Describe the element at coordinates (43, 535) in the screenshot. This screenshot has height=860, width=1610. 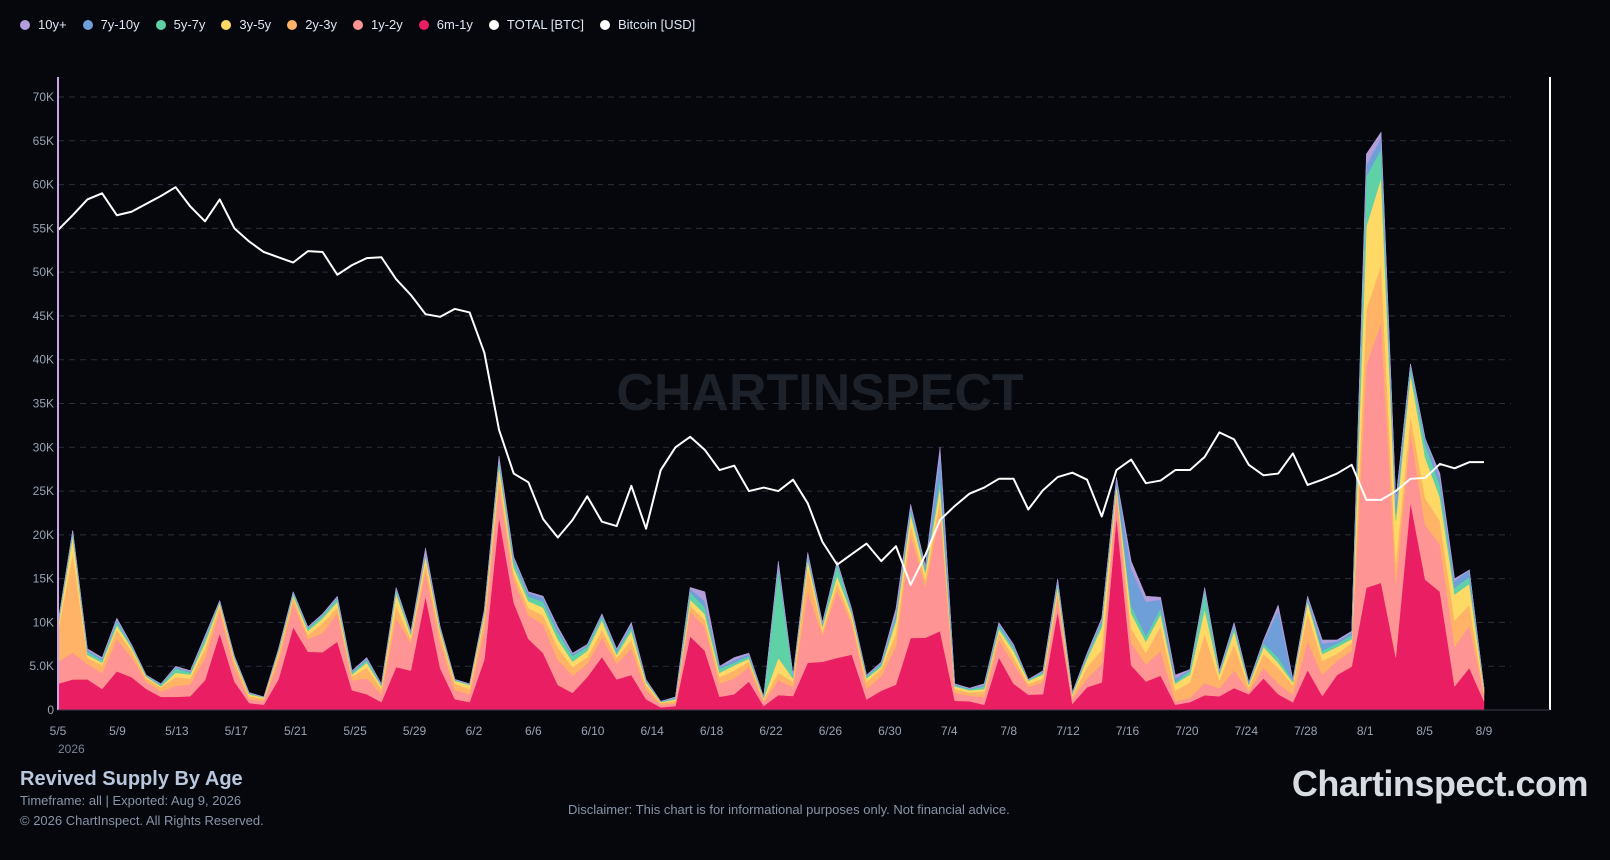
I see `y-tick-label: 20K` at that location.